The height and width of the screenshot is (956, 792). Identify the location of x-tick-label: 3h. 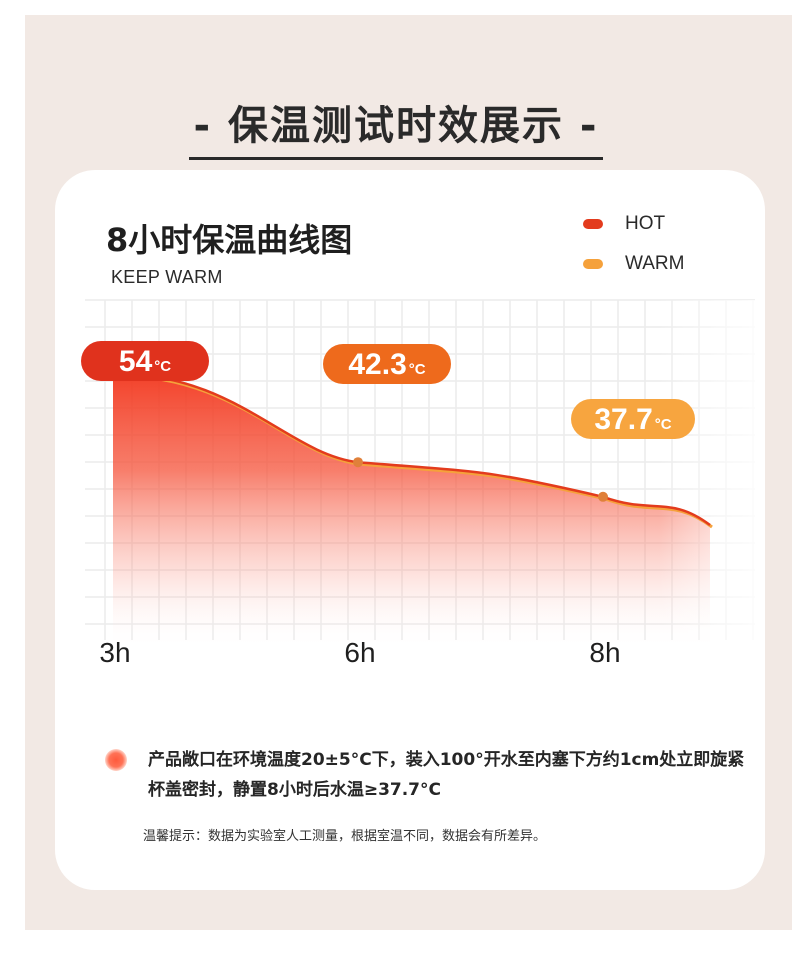
(114, 652).